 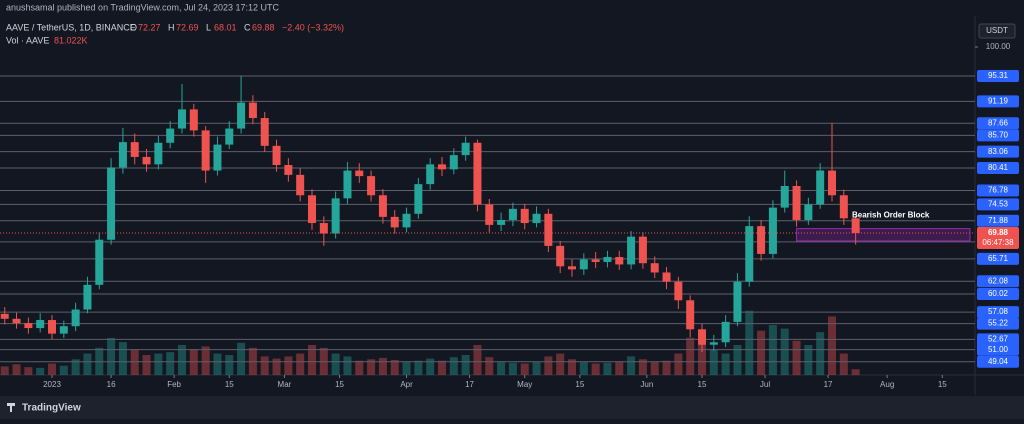 I want to click on ohlc-key: C, so click(x=247, y=27).